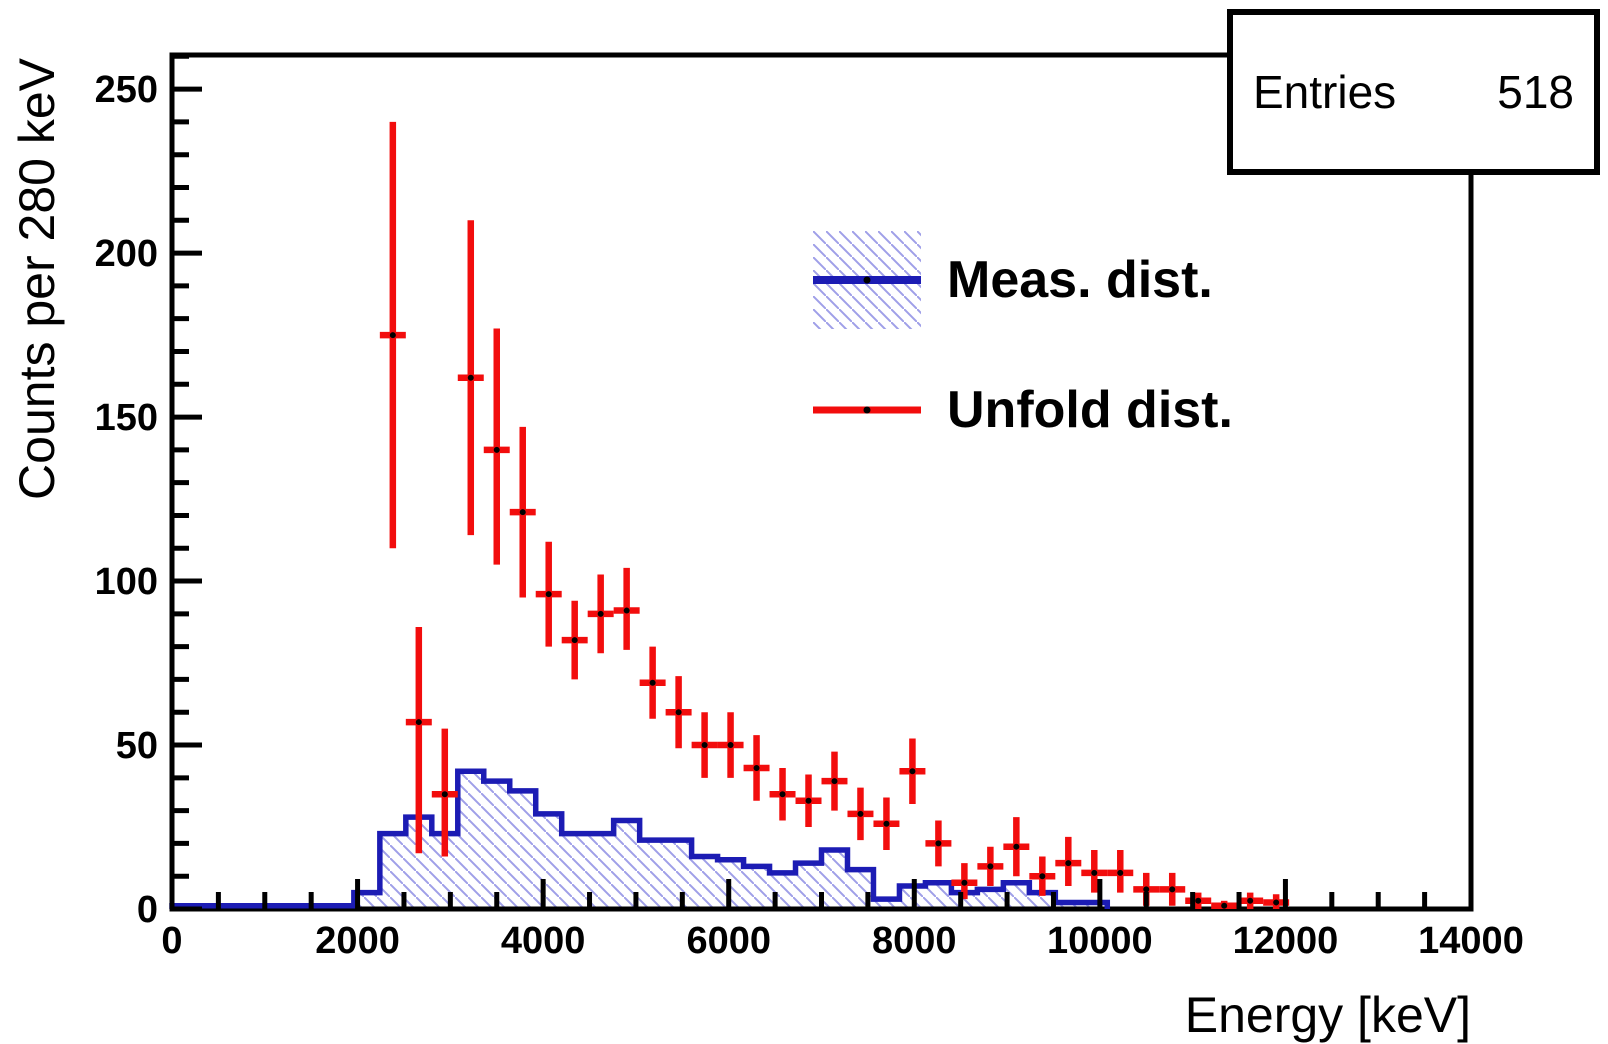  I want to click on stats-entries-label: Entries, so click(1325, 92).